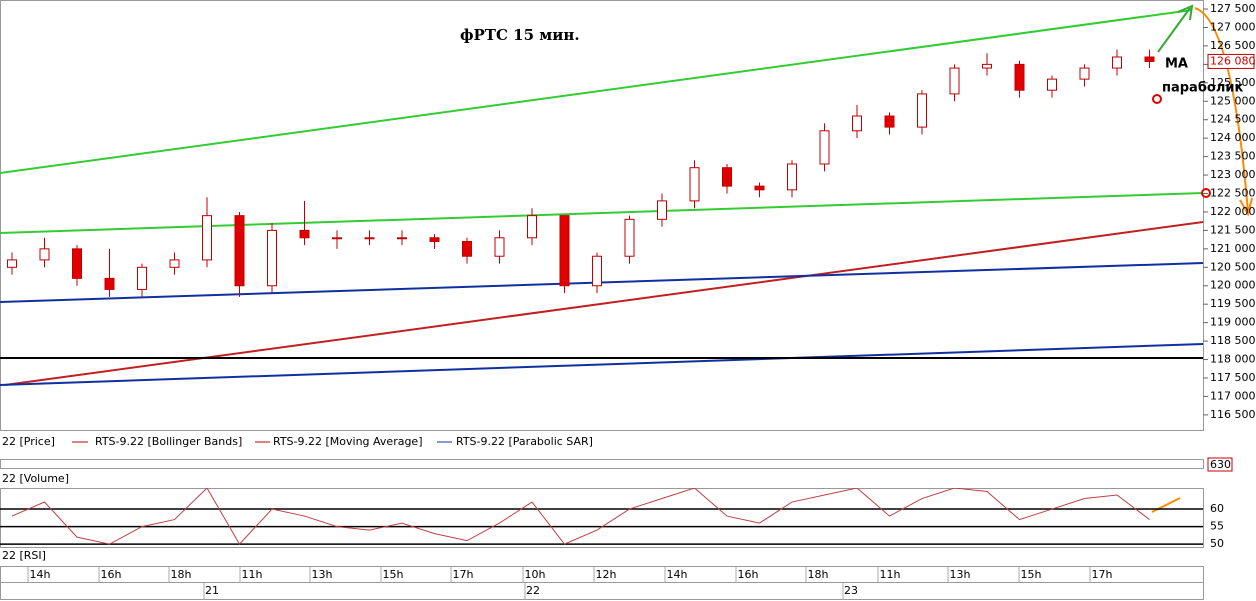 This screenshot has height=601, width=1256. I want to click on rsi-tick-label: 60, so click(1217, 508).